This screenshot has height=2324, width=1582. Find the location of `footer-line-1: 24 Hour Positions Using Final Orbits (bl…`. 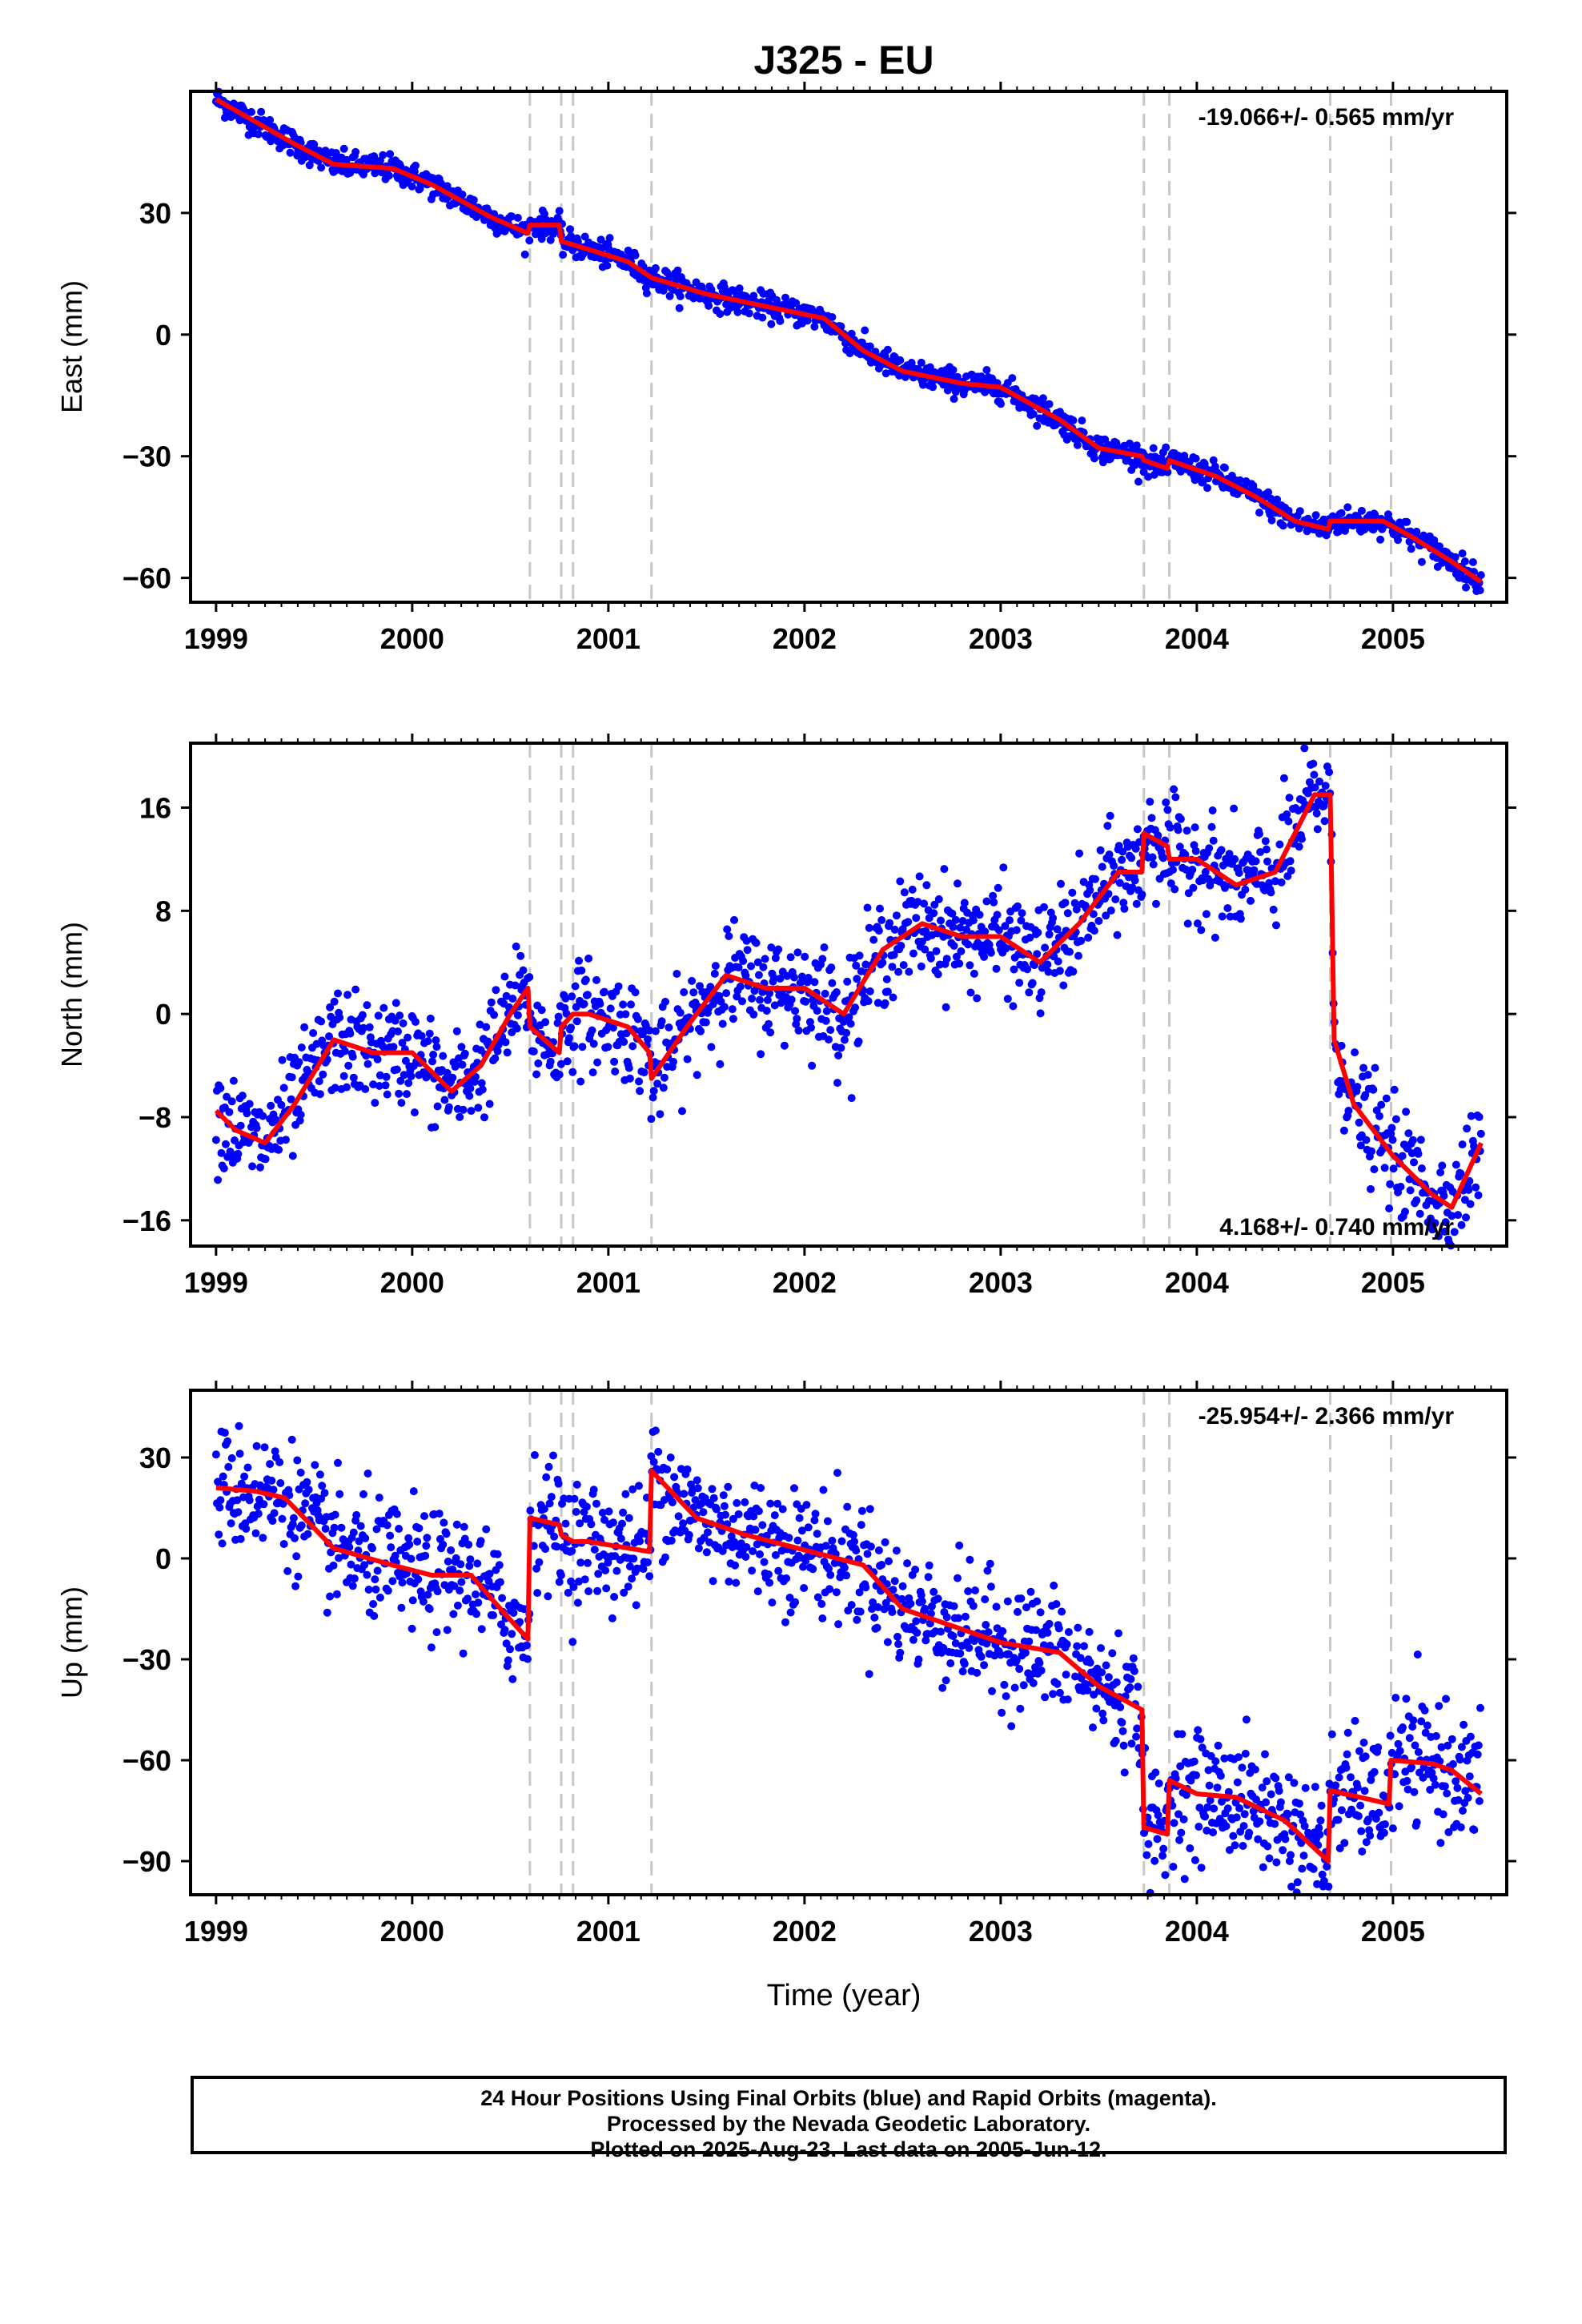

footer-line-1: 24 Hour Positions Using Final Orbits (bl… is located at coordinates (848, 2098).